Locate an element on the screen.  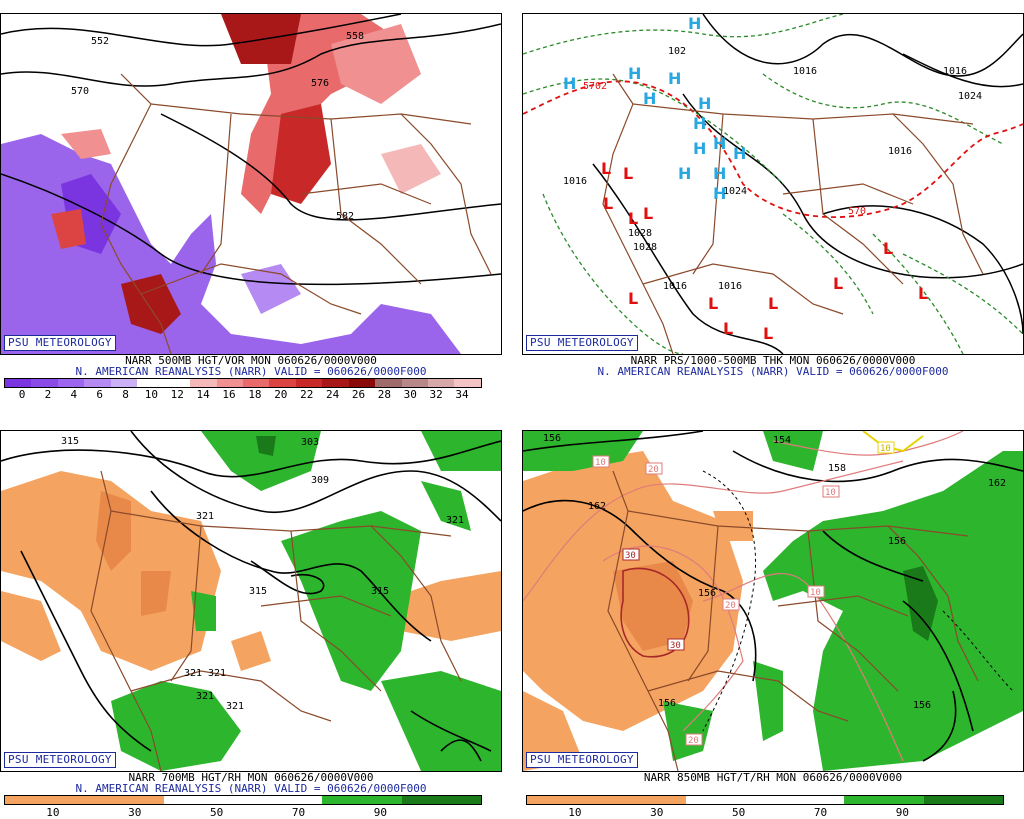
contour-label: 576 is located at coordinates (320, 83).